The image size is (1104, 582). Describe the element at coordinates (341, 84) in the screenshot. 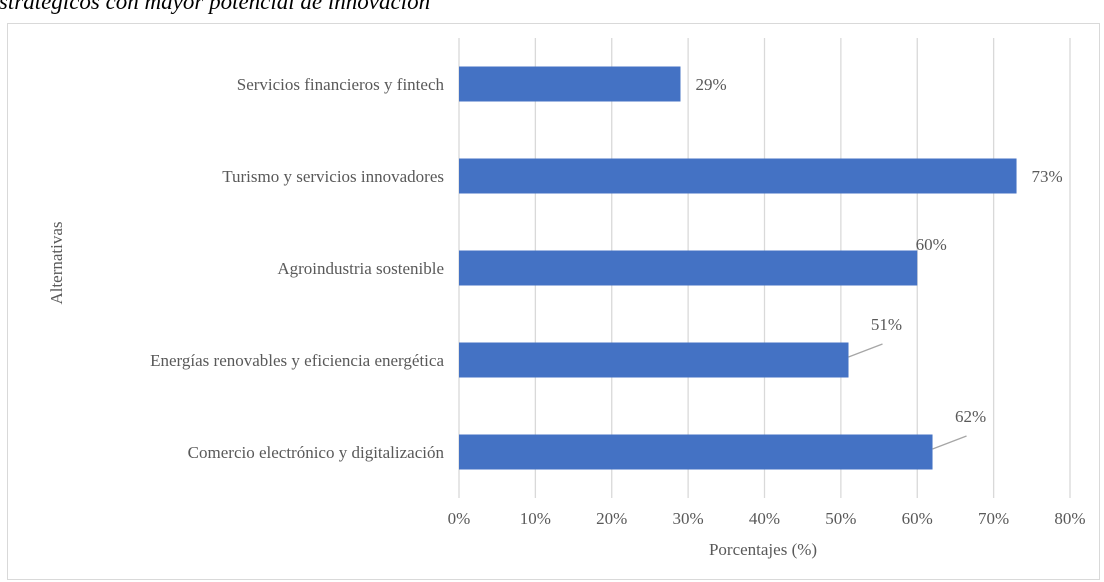

I see `category-label: Servicios financieros y fintech` at that location.